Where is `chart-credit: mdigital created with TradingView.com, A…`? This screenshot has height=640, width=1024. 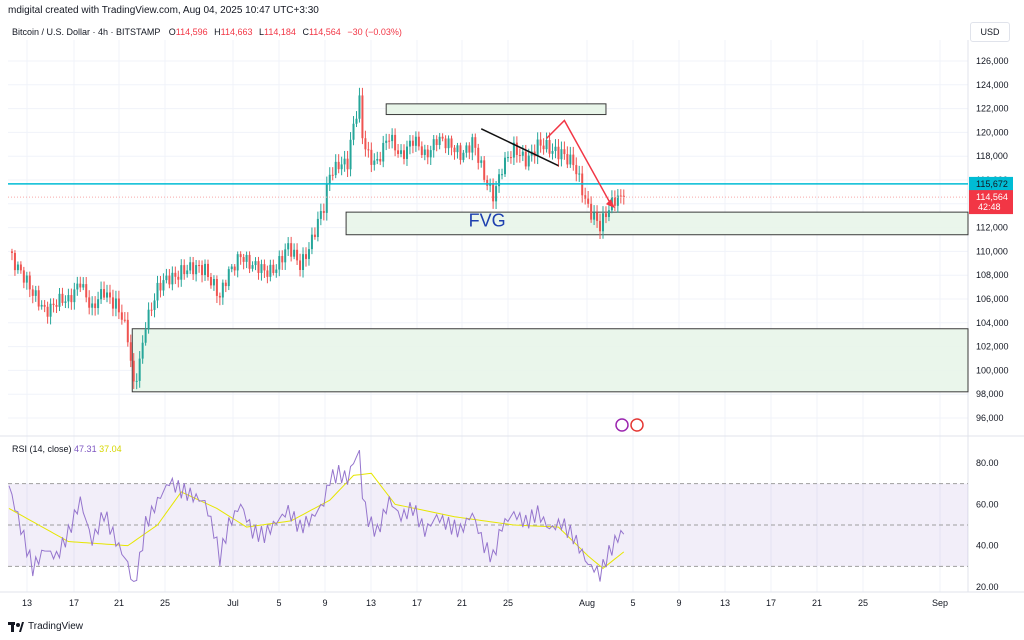
chart-credit: mdigital created with TradingView.com, A… is located at coordinates (163, 10).